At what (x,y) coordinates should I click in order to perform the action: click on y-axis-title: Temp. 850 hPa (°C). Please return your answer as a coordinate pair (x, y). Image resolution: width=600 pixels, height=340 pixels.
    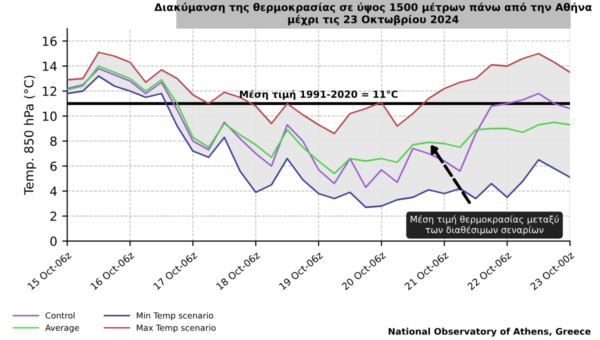
    Looking at the image, I should click on (30, 136).